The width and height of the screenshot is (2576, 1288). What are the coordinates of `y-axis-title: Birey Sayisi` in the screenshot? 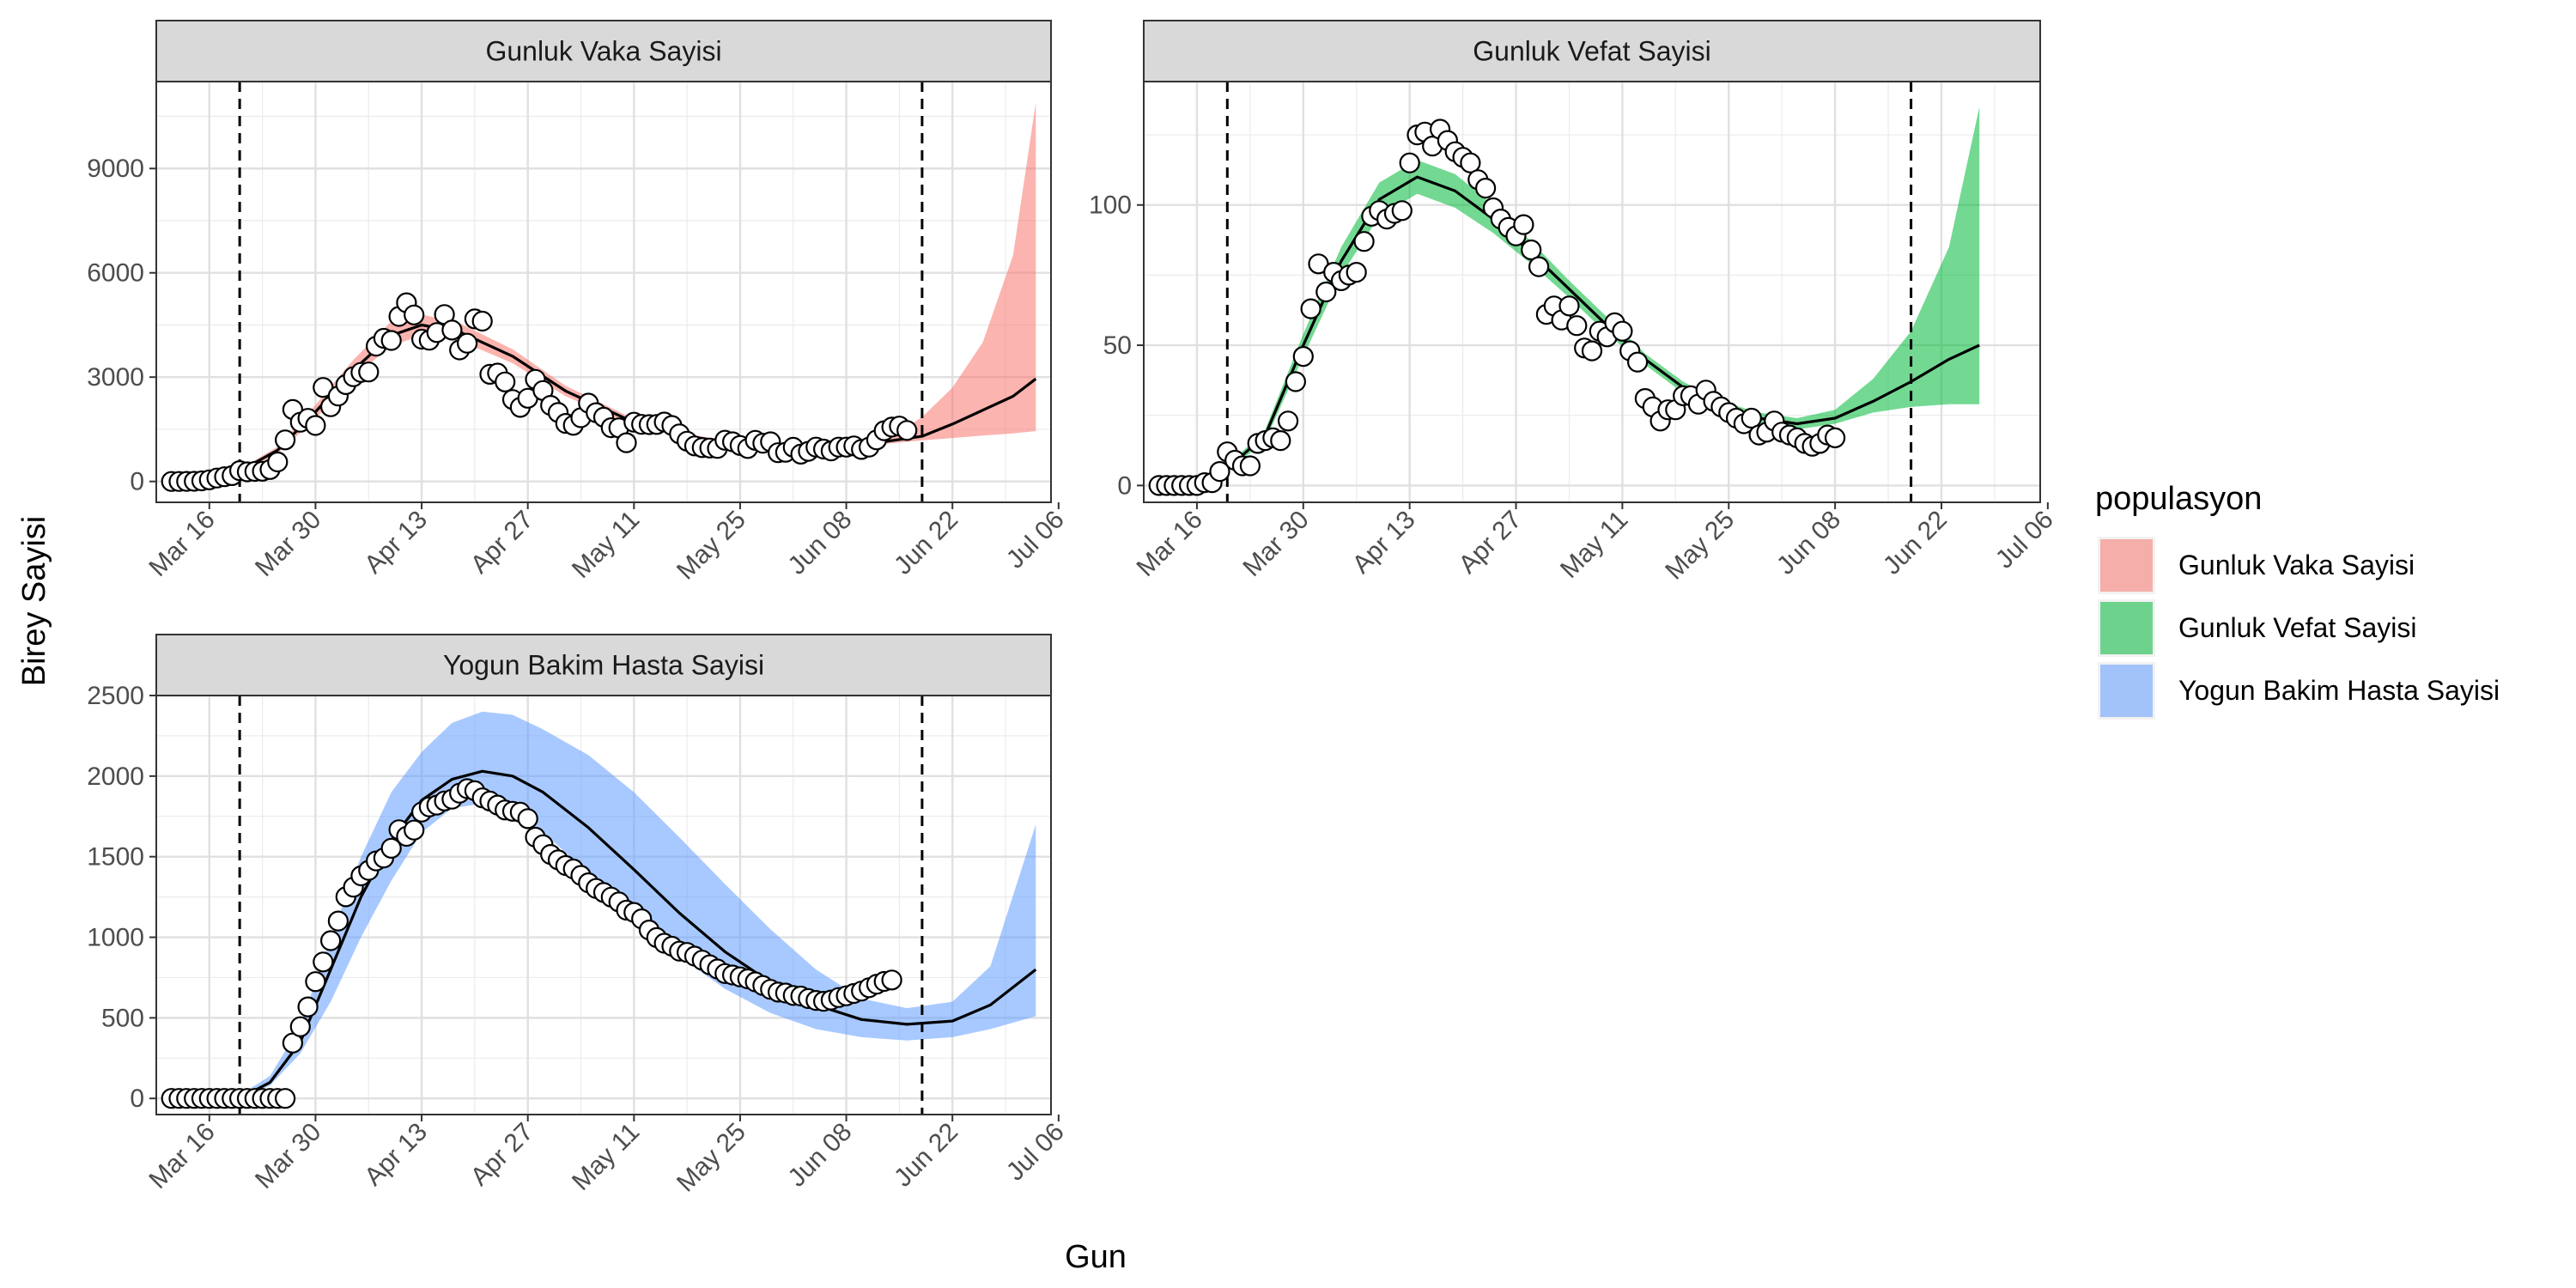 It's located at (34, 601).